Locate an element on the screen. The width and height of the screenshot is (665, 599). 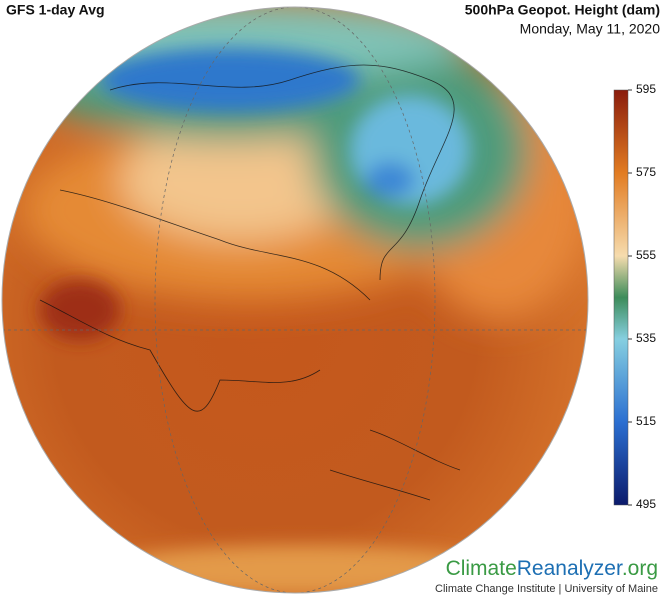
variable: 500hPa Geopot. Height (dam) is located at coordinates (562, 10).